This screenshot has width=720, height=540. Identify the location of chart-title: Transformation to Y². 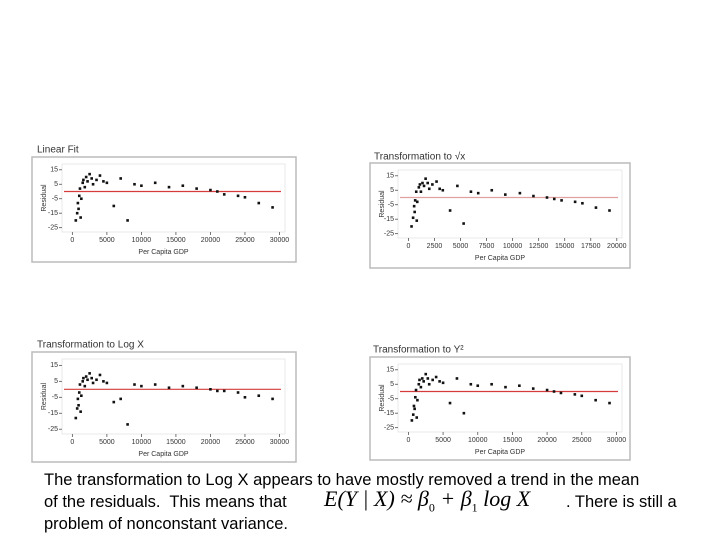
(418, 350).